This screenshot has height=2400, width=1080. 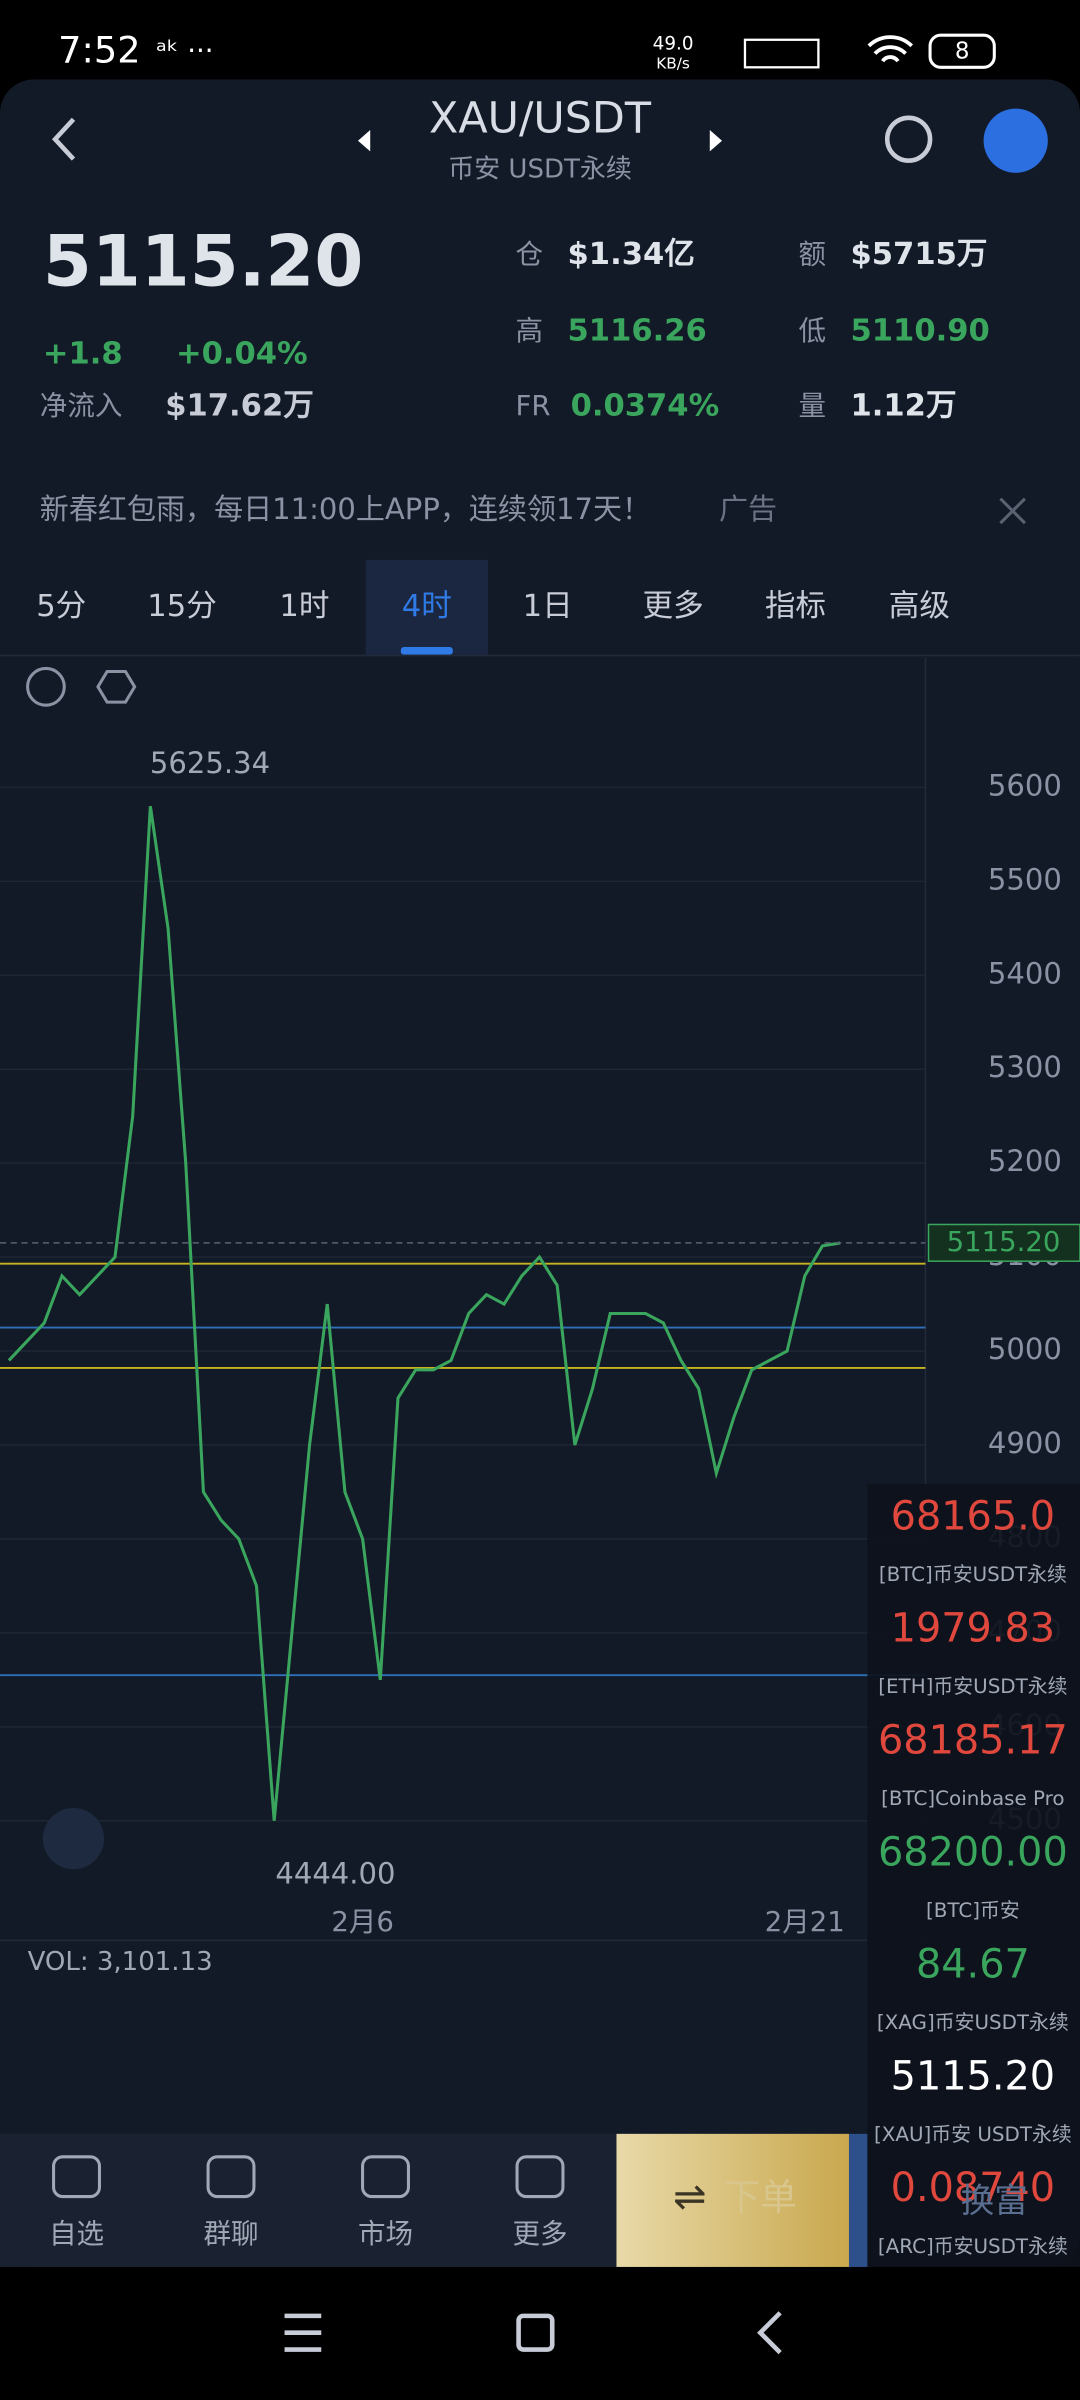 I want to click on inflow-label: 净流入, so click(x=81, y=406).